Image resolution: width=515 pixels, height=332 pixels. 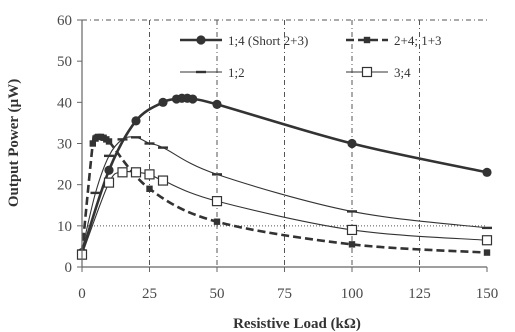 I want to click on x-axis-title: Resistive Load (kΩ), so click(x=297, y=324).